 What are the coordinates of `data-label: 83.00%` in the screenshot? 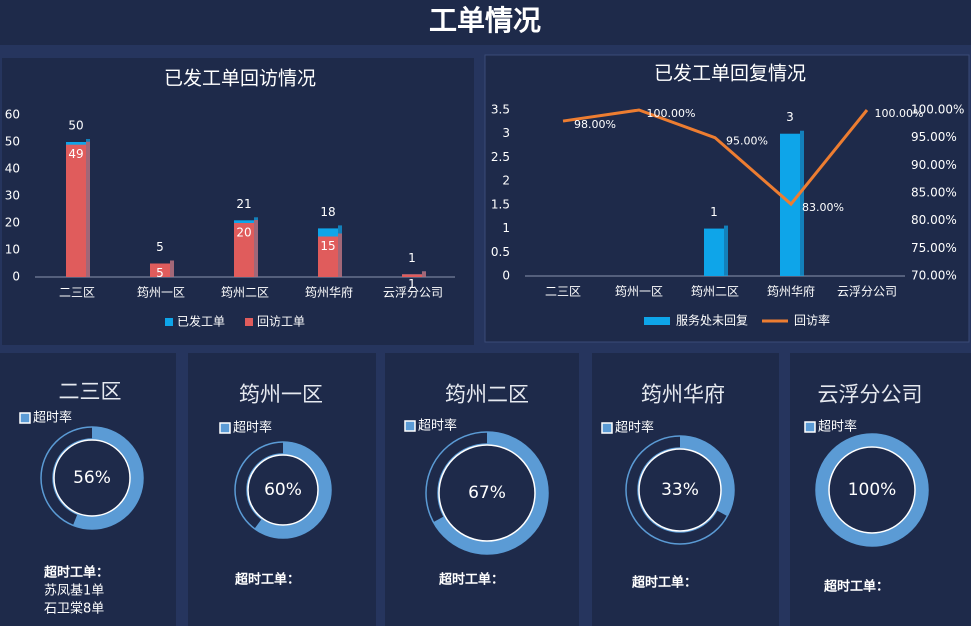 It's located at (823, 207).